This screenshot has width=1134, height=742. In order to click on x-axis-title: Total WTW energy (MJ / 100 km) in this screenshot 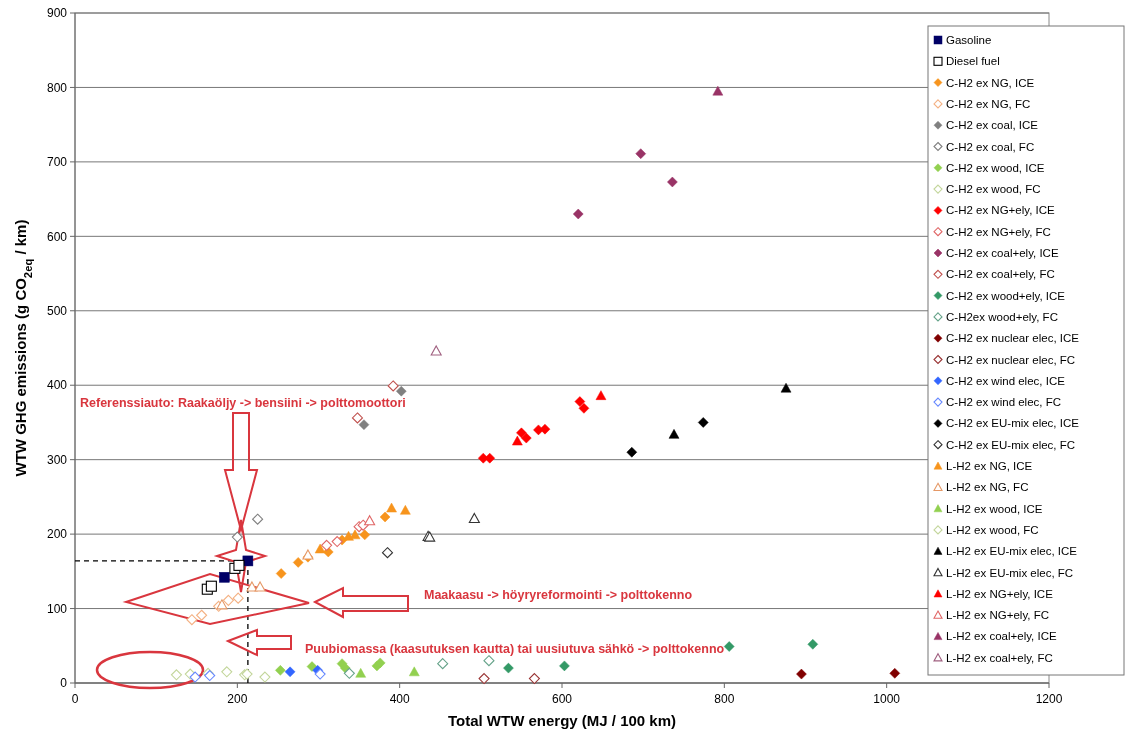, I will do `click(562, 720)`.